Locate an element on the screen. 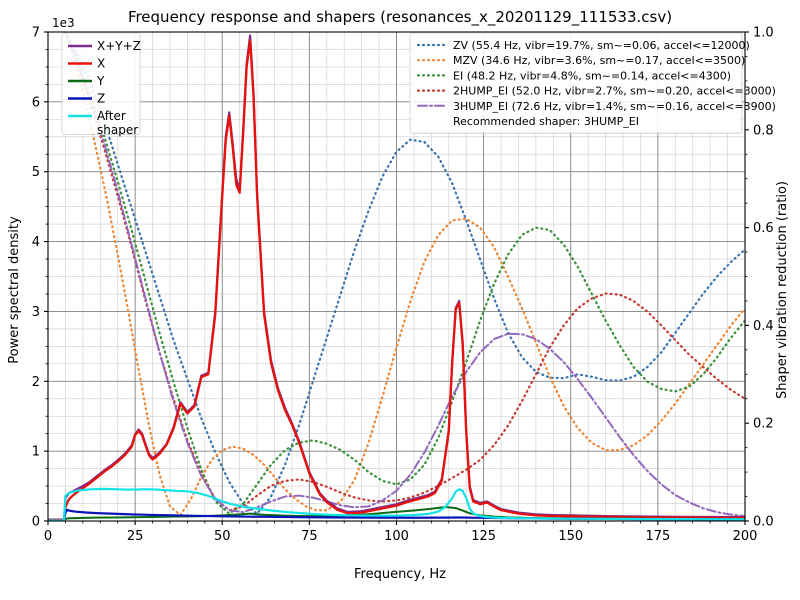 The image size is (800, 600). y2-tick-label: 0.8 is located at coordinates (763, 130).